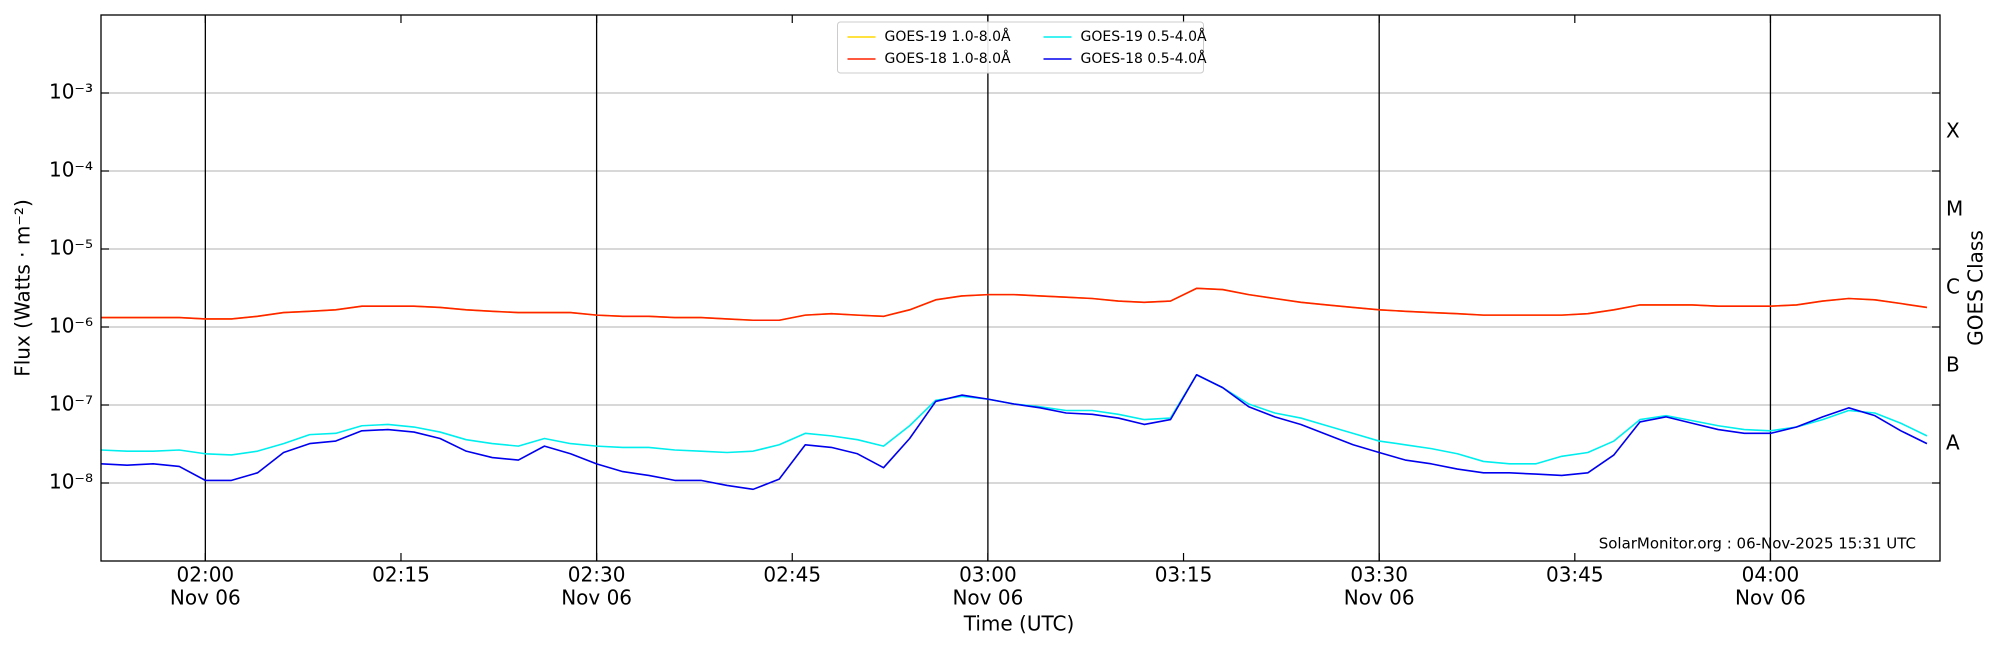 The height and width of the screenshot is (650, 2000). Describe the element at coordinates (71, 404) in the screenshot. I see `y-tick-label: 10⁻⁷` at that location.